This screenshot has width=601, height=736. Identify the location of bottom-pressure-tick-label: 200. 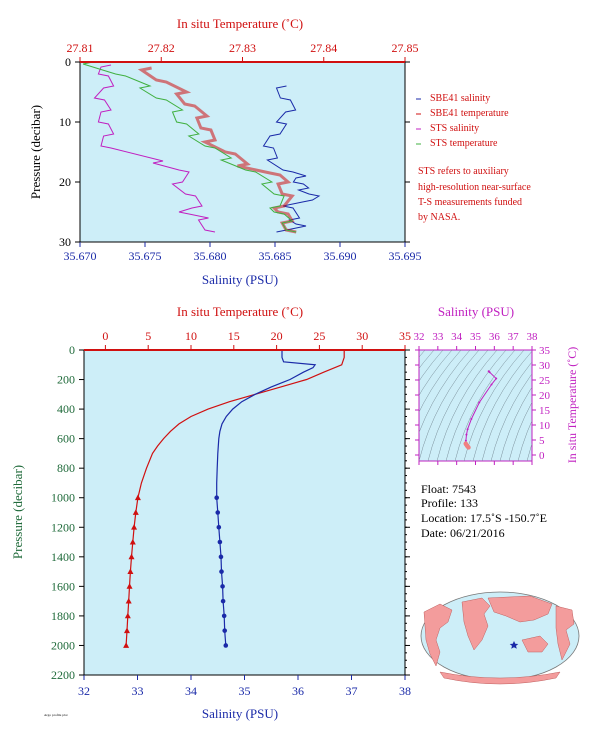
(66, 380).